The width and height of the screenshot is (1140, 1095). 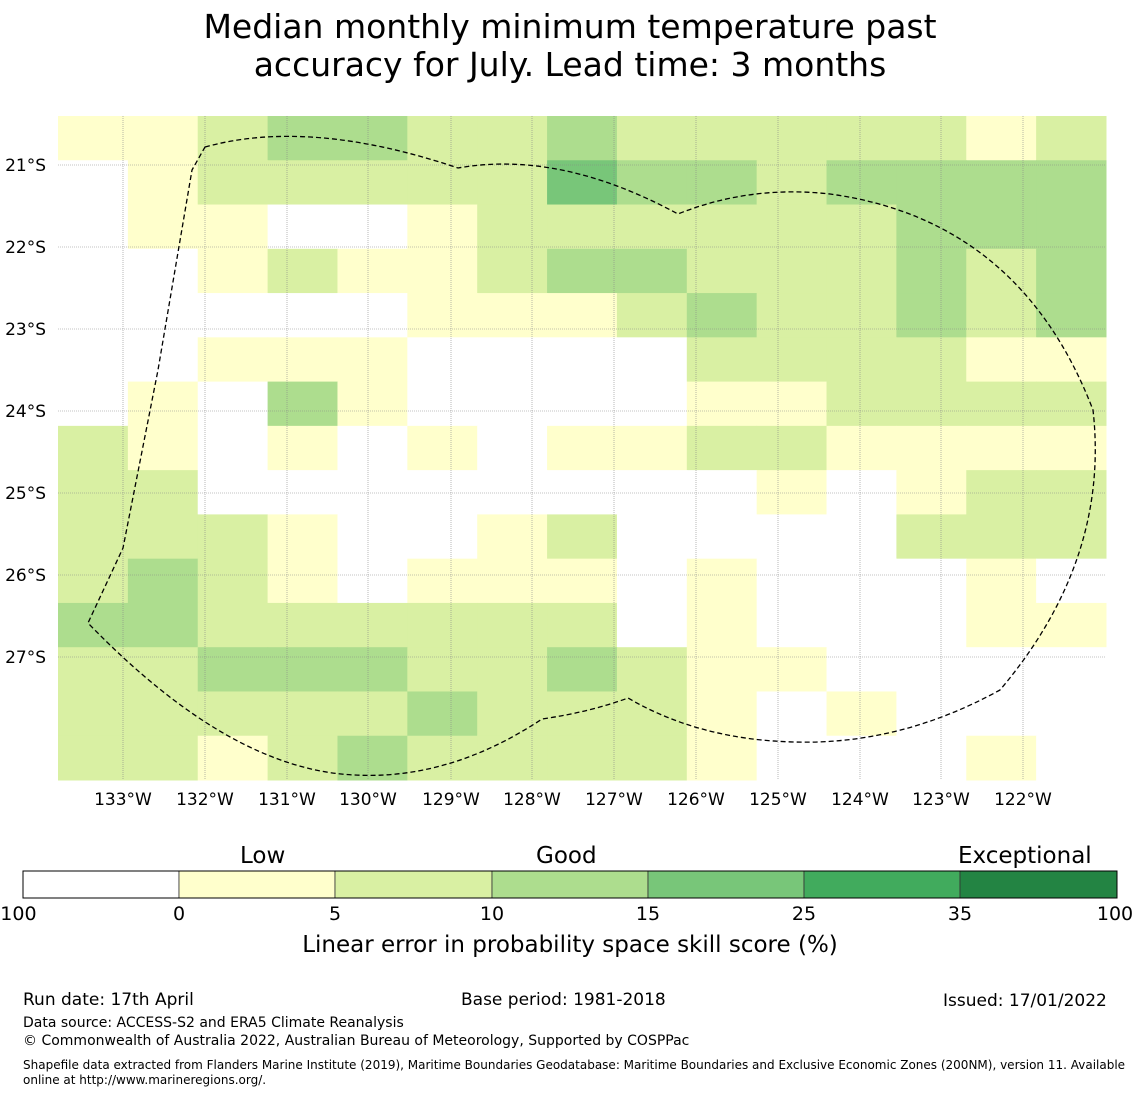 What do you see at coordinates (696, 800) in the screenshot?
I see `longitude-label: 126°W` at bounding box center [696, 800].